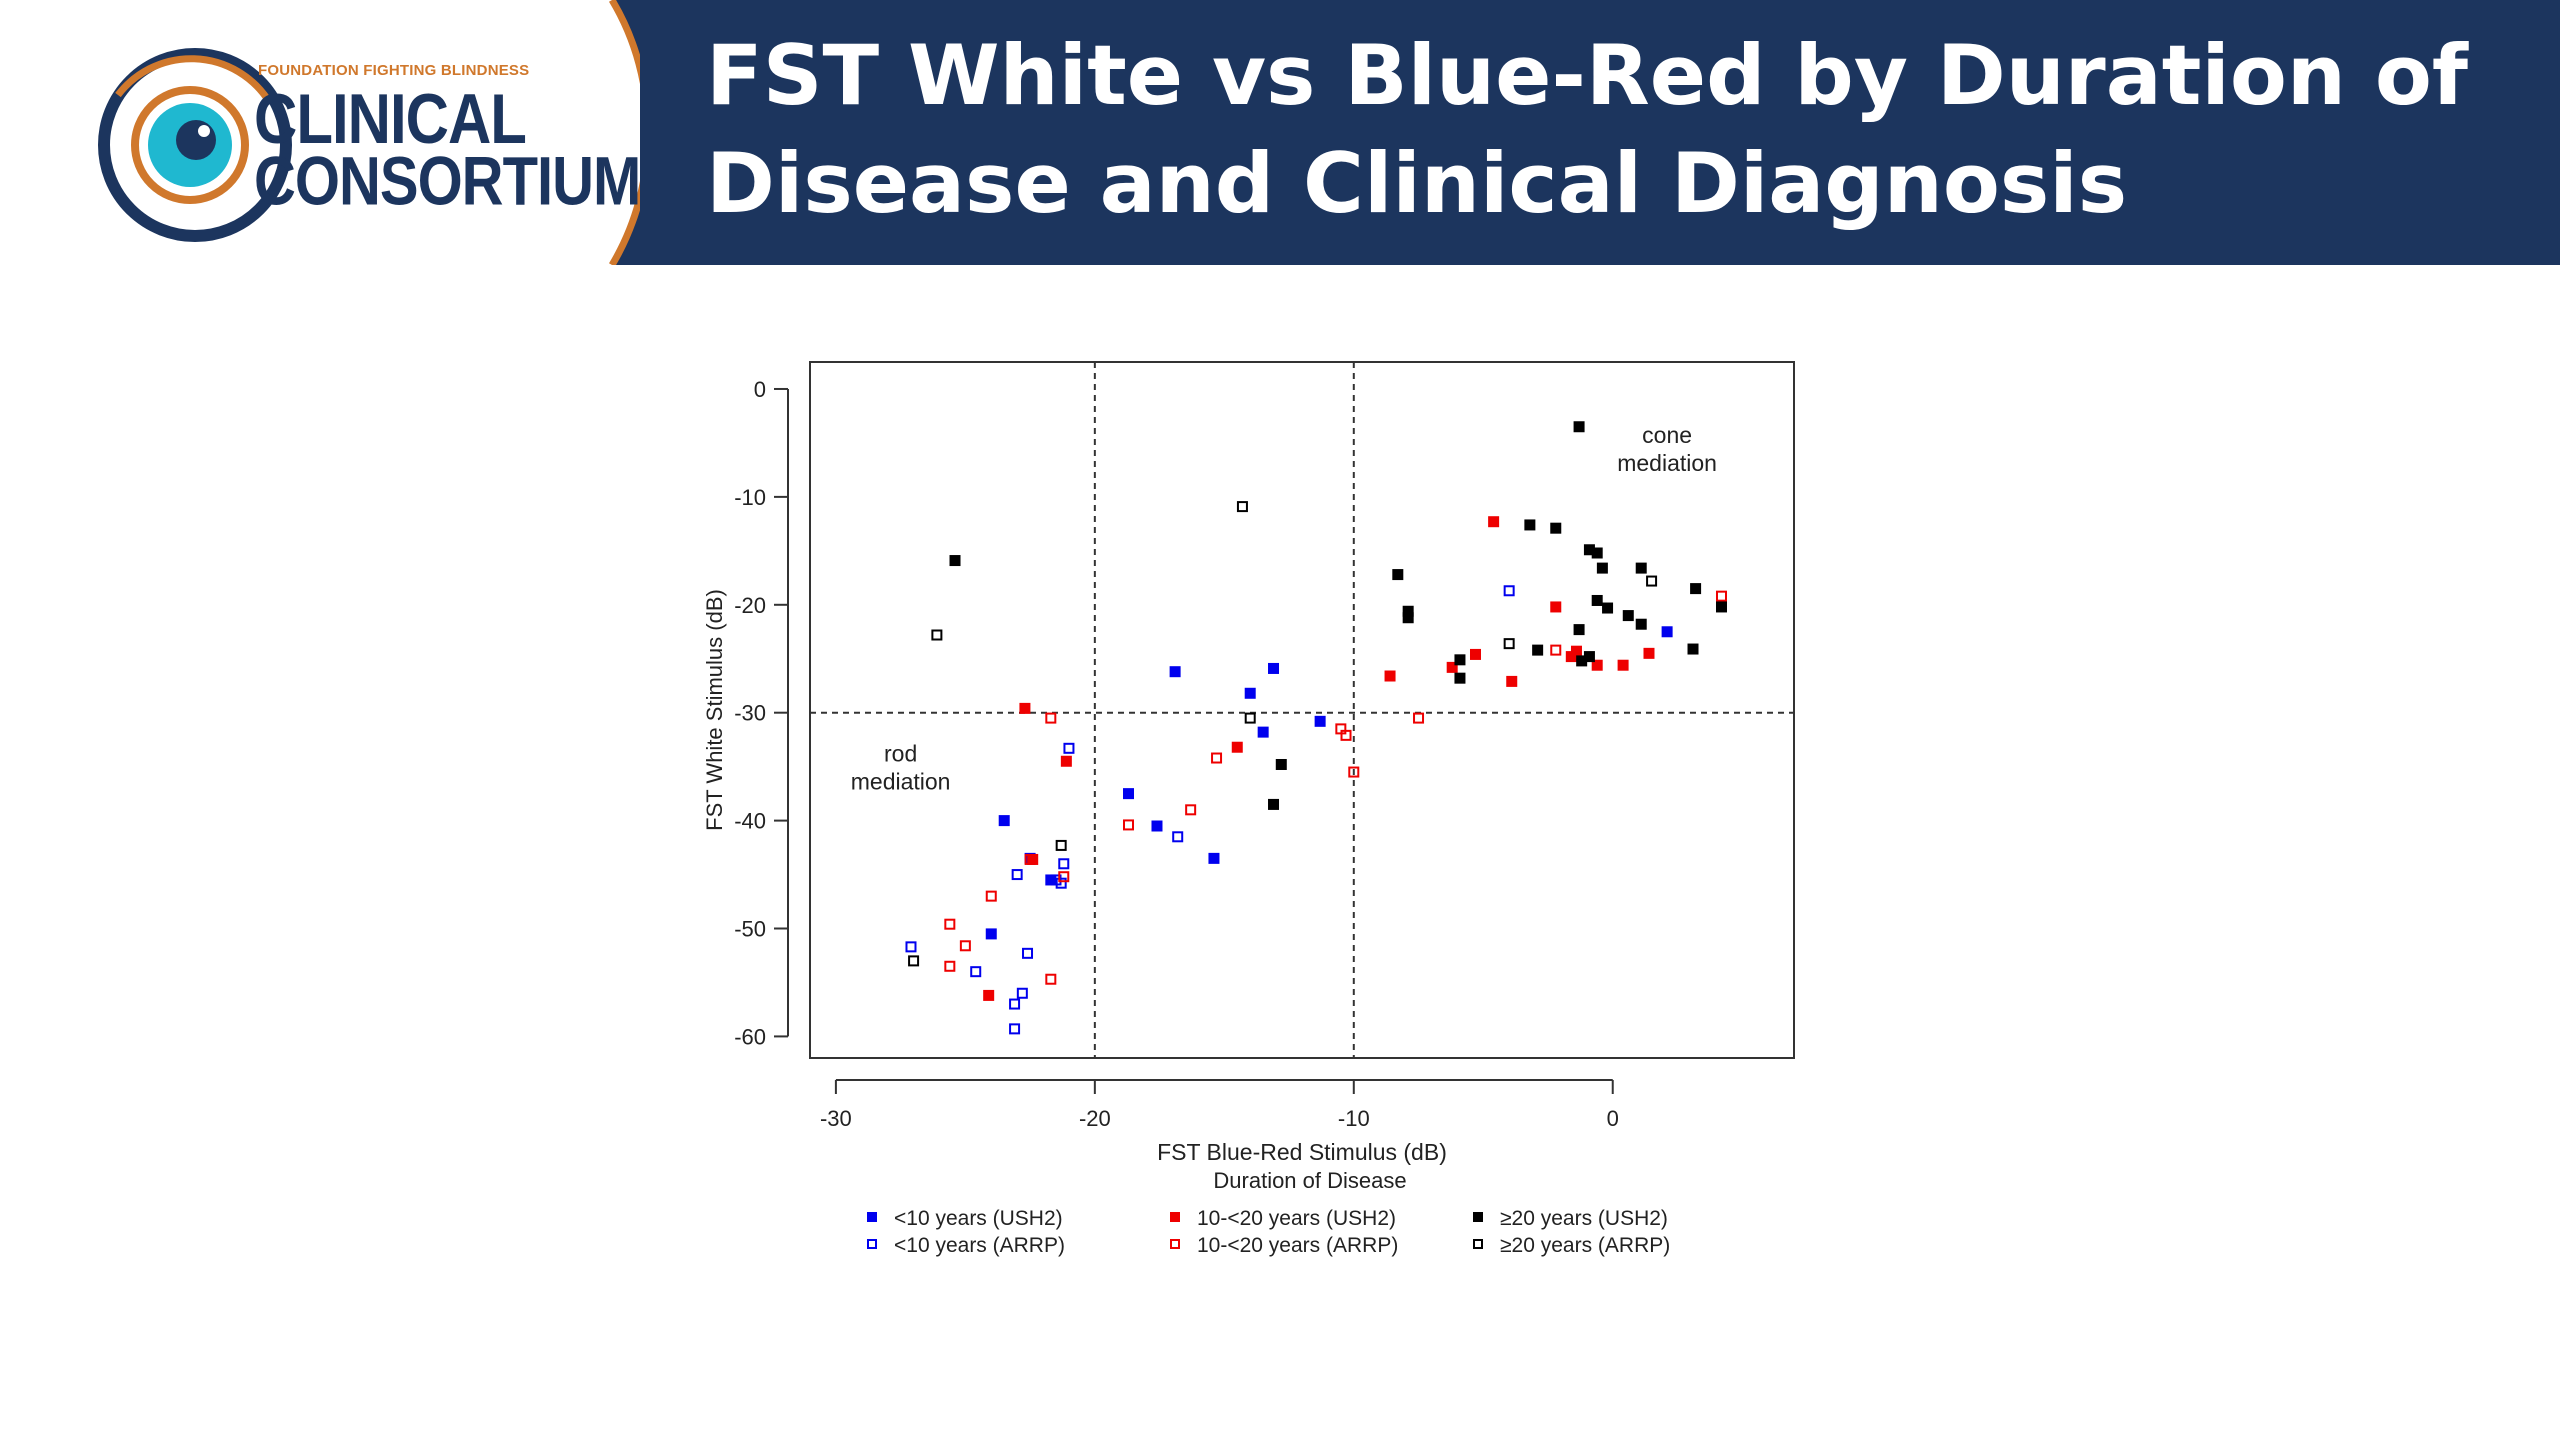  Describe the element at coordinates (836, 1118) in the screenshot. I see `x-tick-label: -30` at that location.